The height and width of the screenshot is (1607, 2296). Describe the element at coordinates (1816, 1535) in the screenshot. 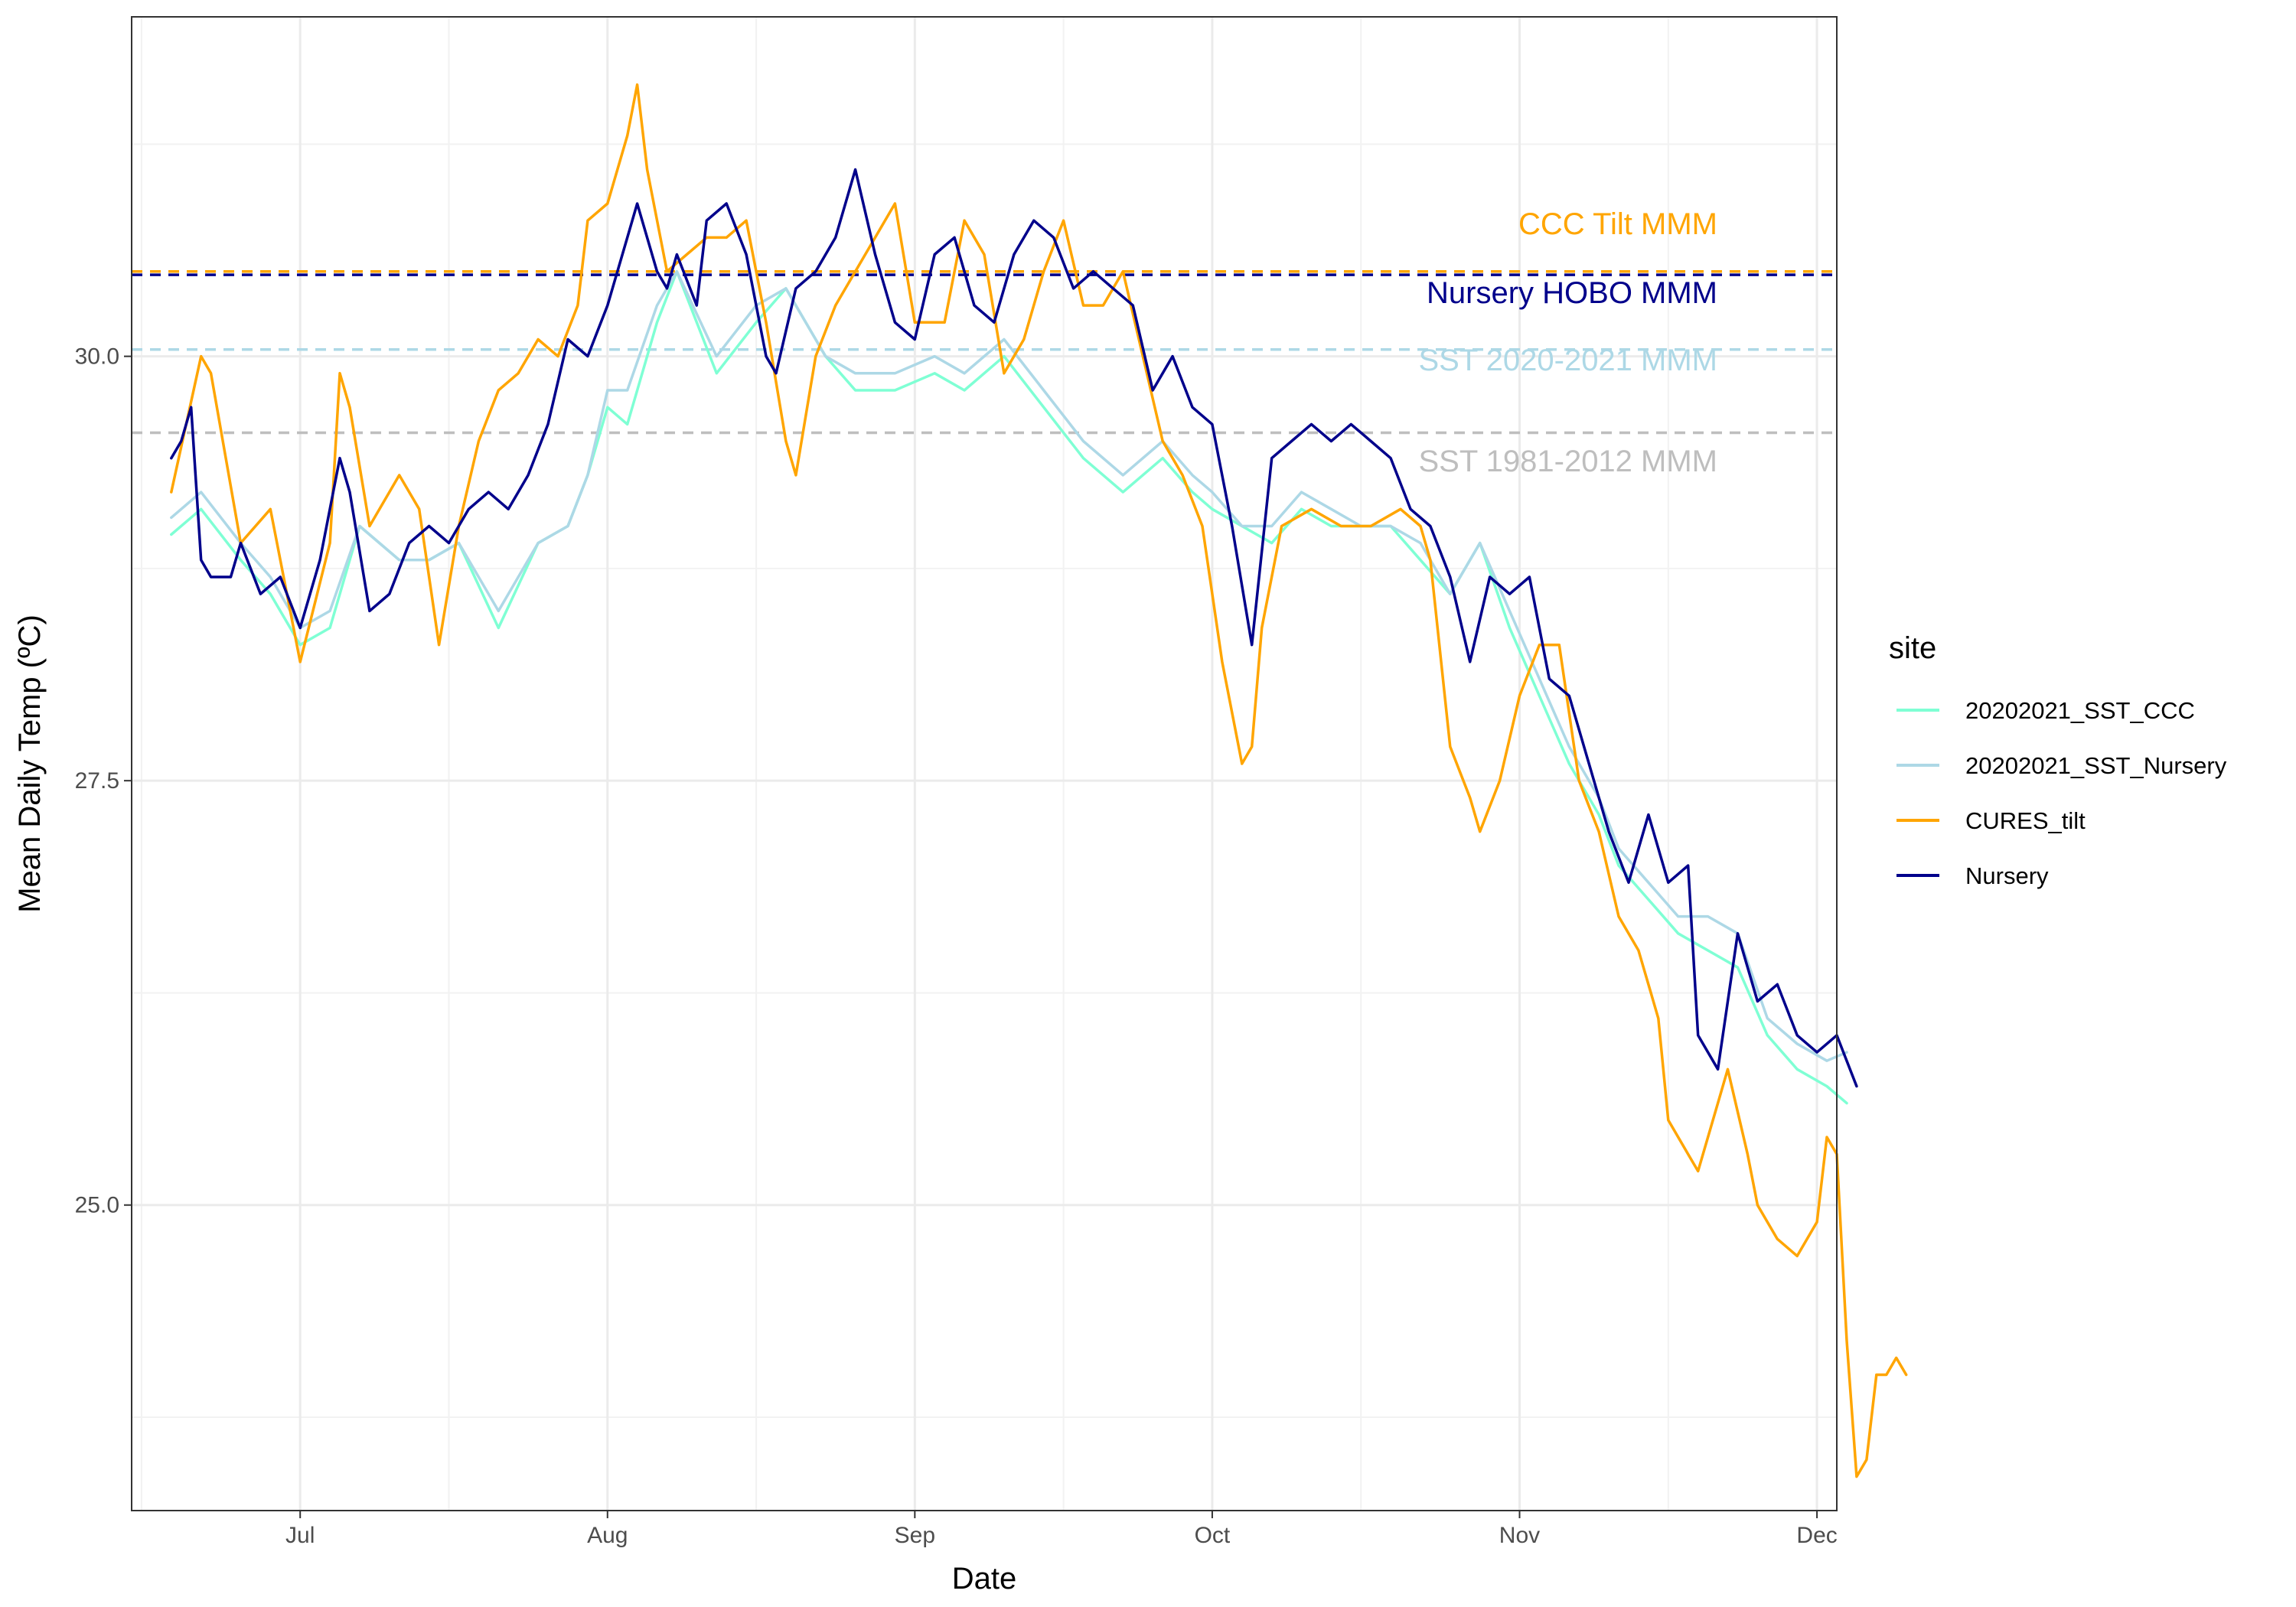

I see `x-tick-label: Dec` at that location.